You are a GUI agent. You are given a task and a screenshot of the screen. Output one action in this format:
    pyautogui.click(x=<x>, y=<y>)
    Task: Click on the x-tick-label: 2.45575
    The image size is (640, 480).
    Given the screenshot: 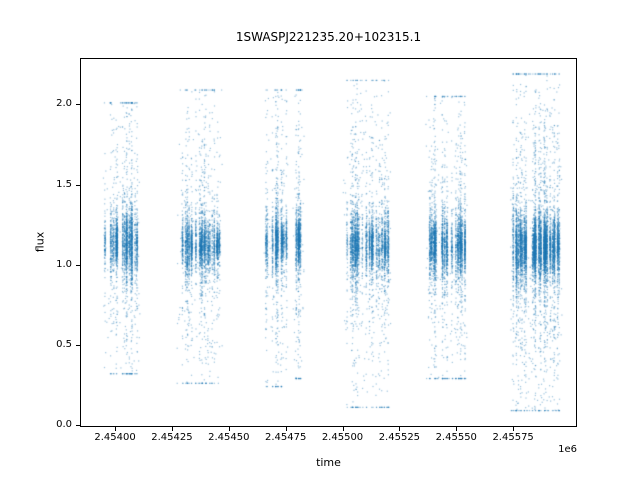 What is the action you would take?
    pyautogui.click(x=513, y=437)
    